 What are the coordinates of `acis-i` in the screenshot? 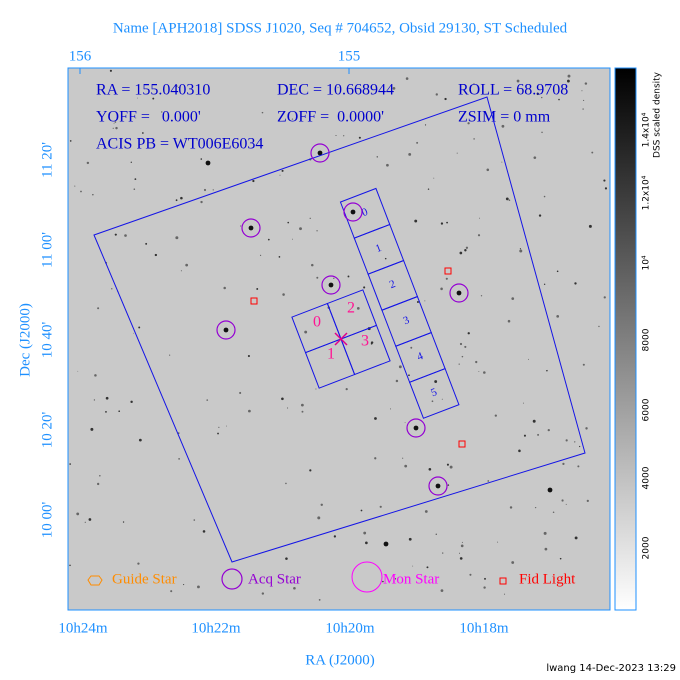 It's located at (341, 339).